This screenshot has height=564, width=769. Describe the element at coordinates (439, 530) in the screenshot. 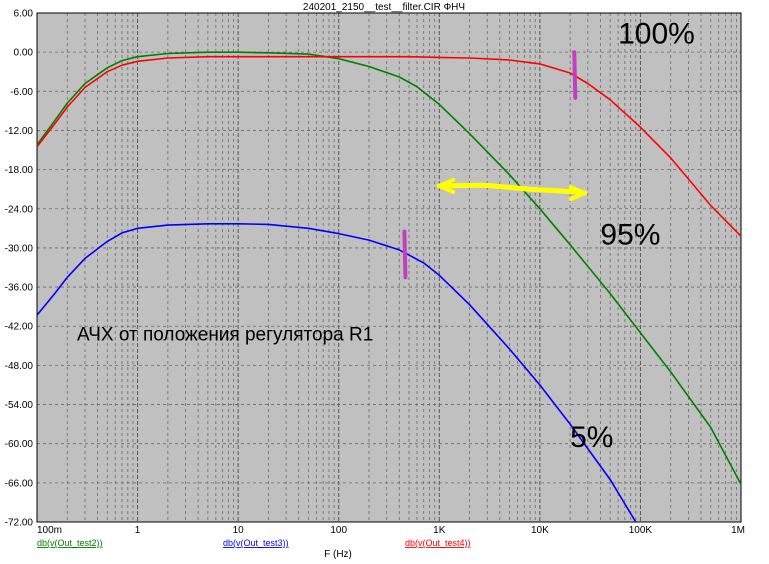

I see `x-tick-label: 1K` at that location.